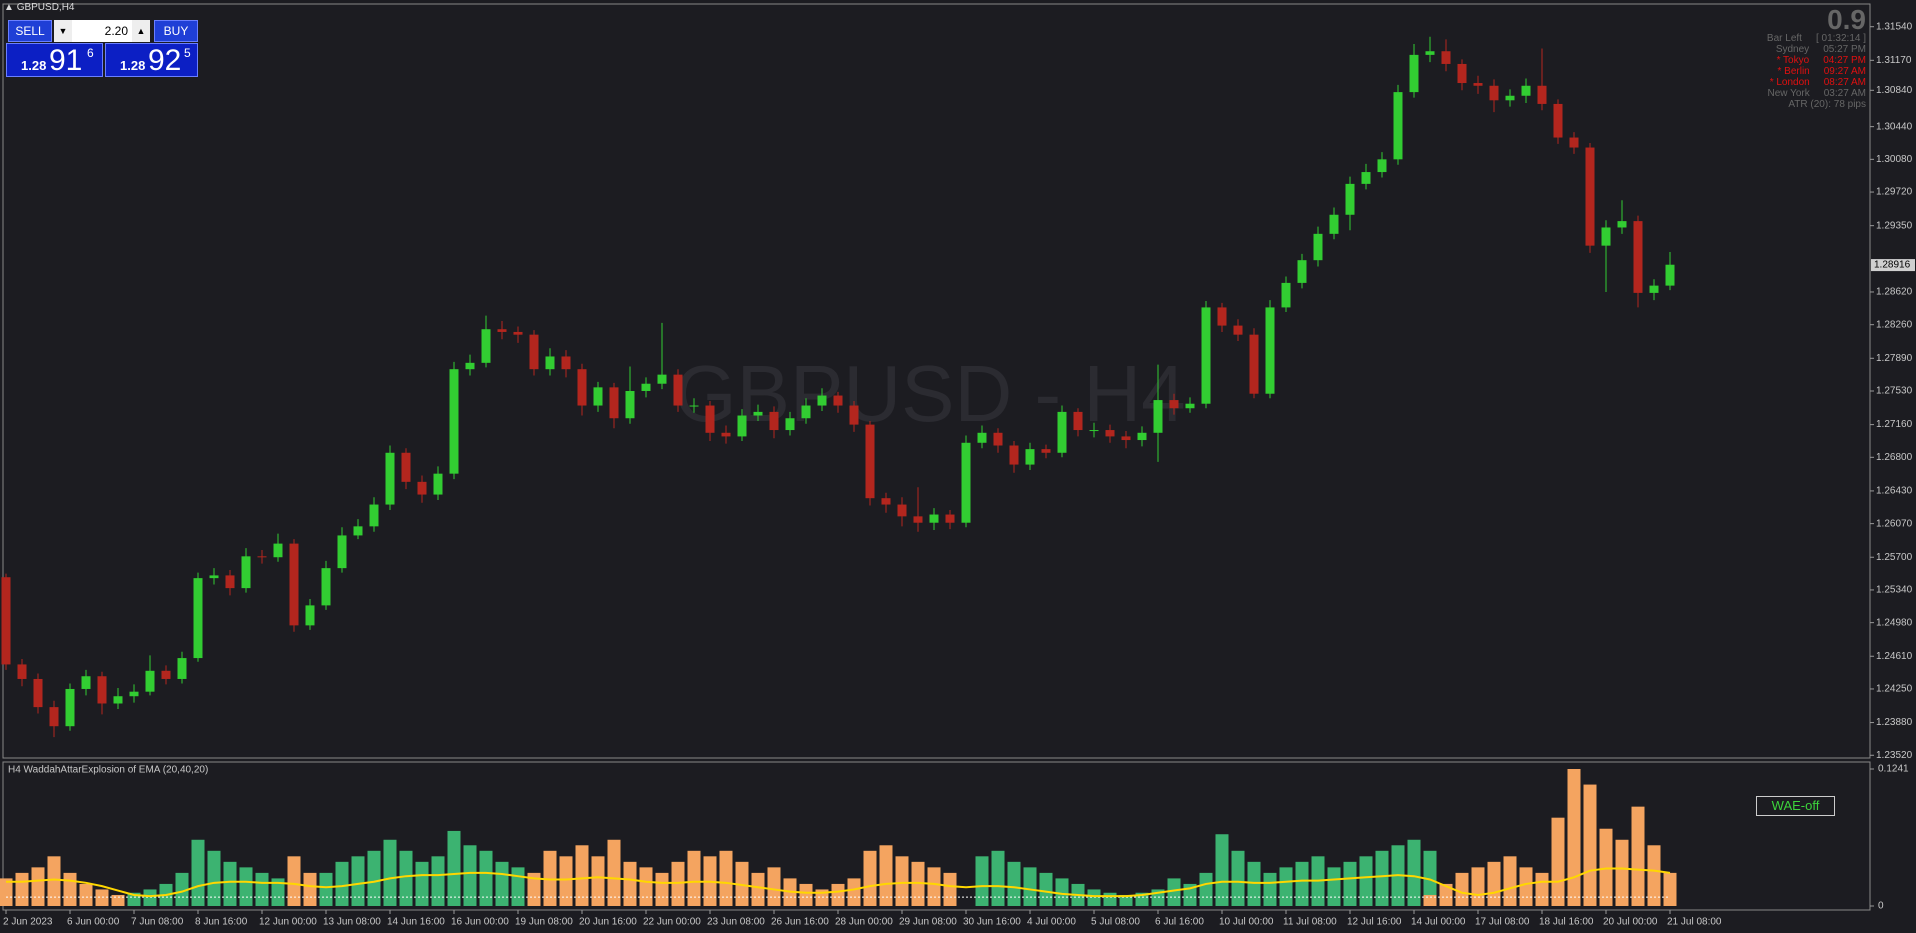 The width and height of the screenshot is (1916, 933). Describe the element at coordinates (39, 7) in the screenshot. I see `window-title: ▲ GBPUSD,H4` at that location.